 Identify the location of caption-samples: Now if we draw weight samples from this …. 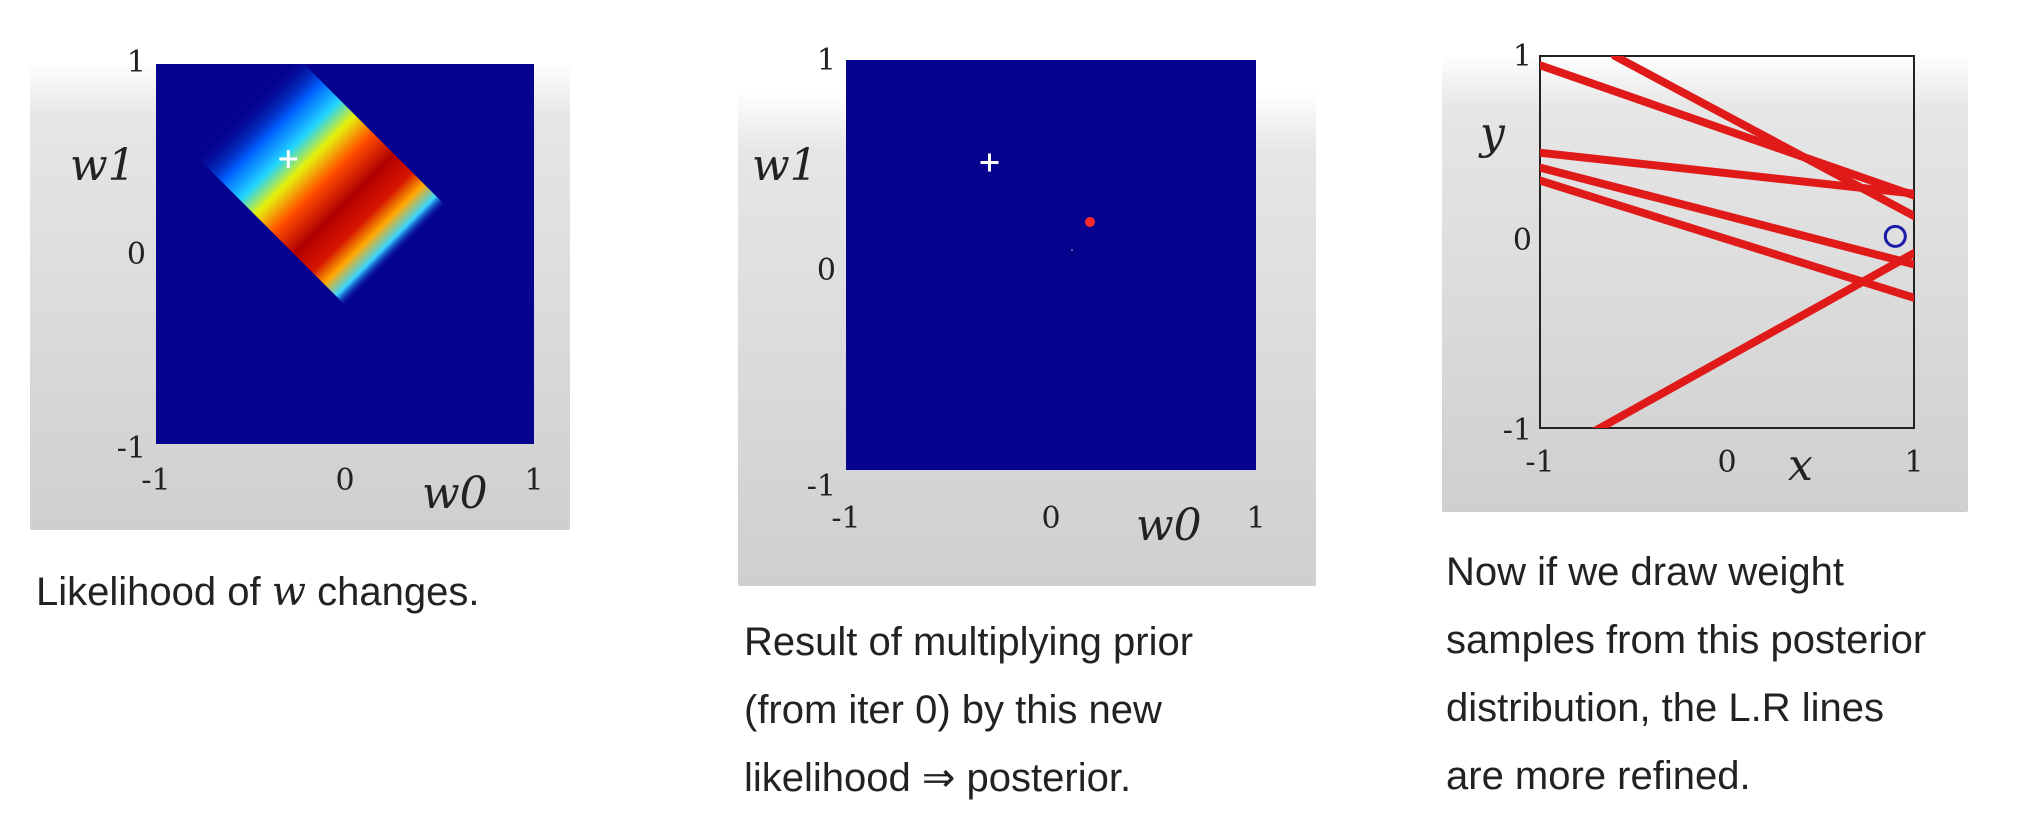
(1686, 674).